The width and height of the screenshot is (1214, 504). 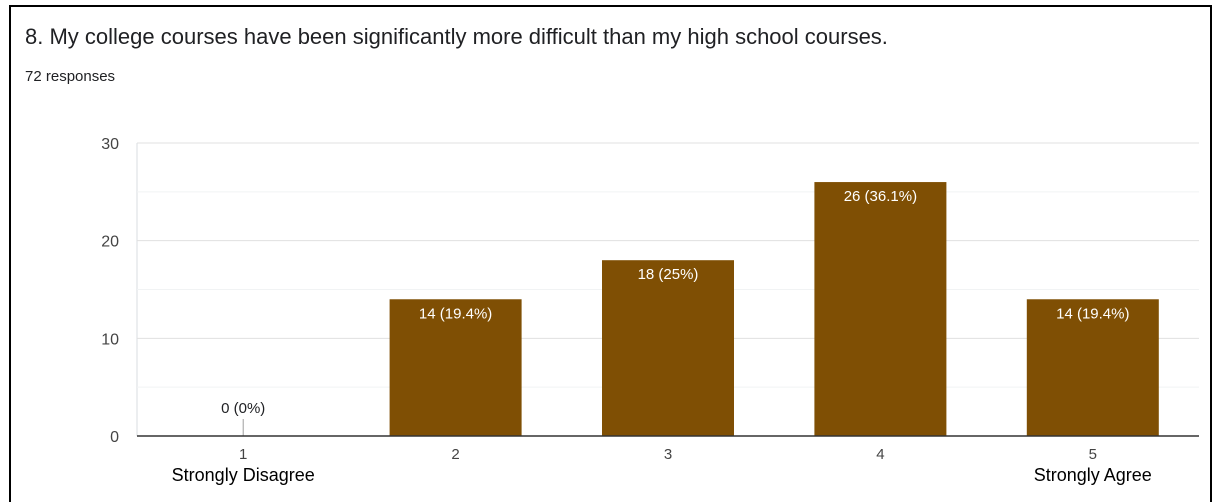 What do you see at coordinates (70, 76) in the screenshot?
I see `response-count: 72 responses` at bounding box center [70, 76].